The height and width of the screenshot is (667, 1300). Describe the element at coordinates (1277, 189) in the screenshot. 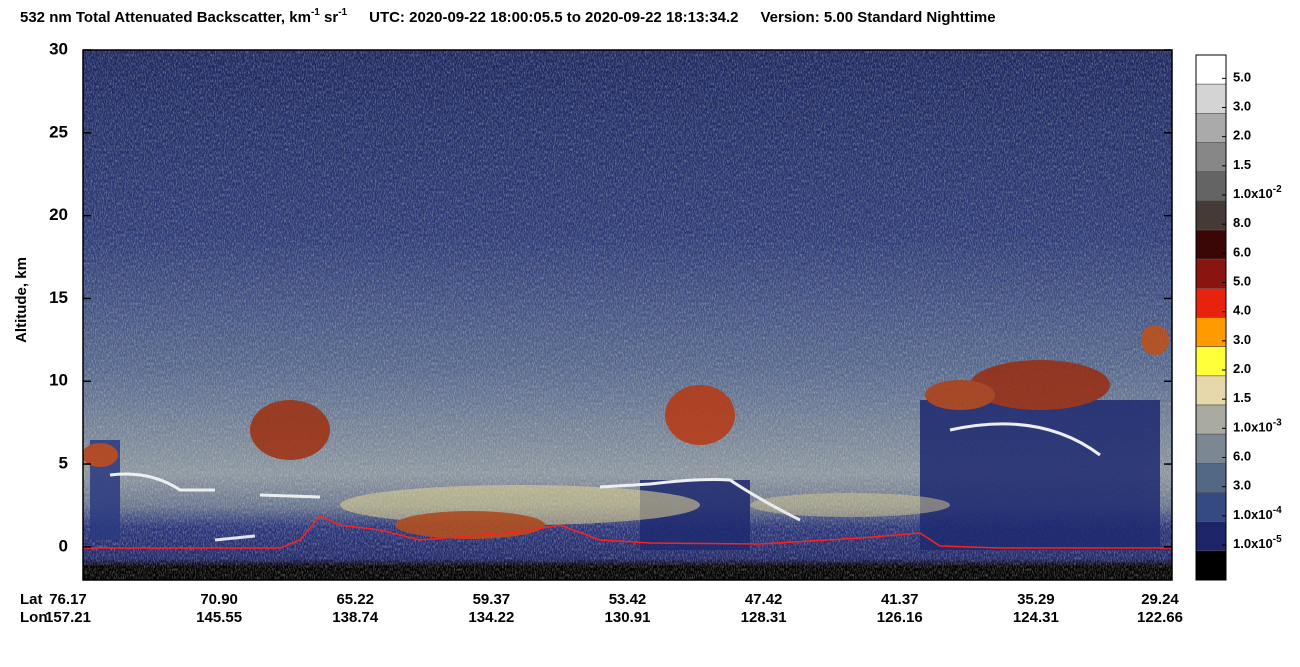

I see `colorbar-label-exp: -2` at that location.